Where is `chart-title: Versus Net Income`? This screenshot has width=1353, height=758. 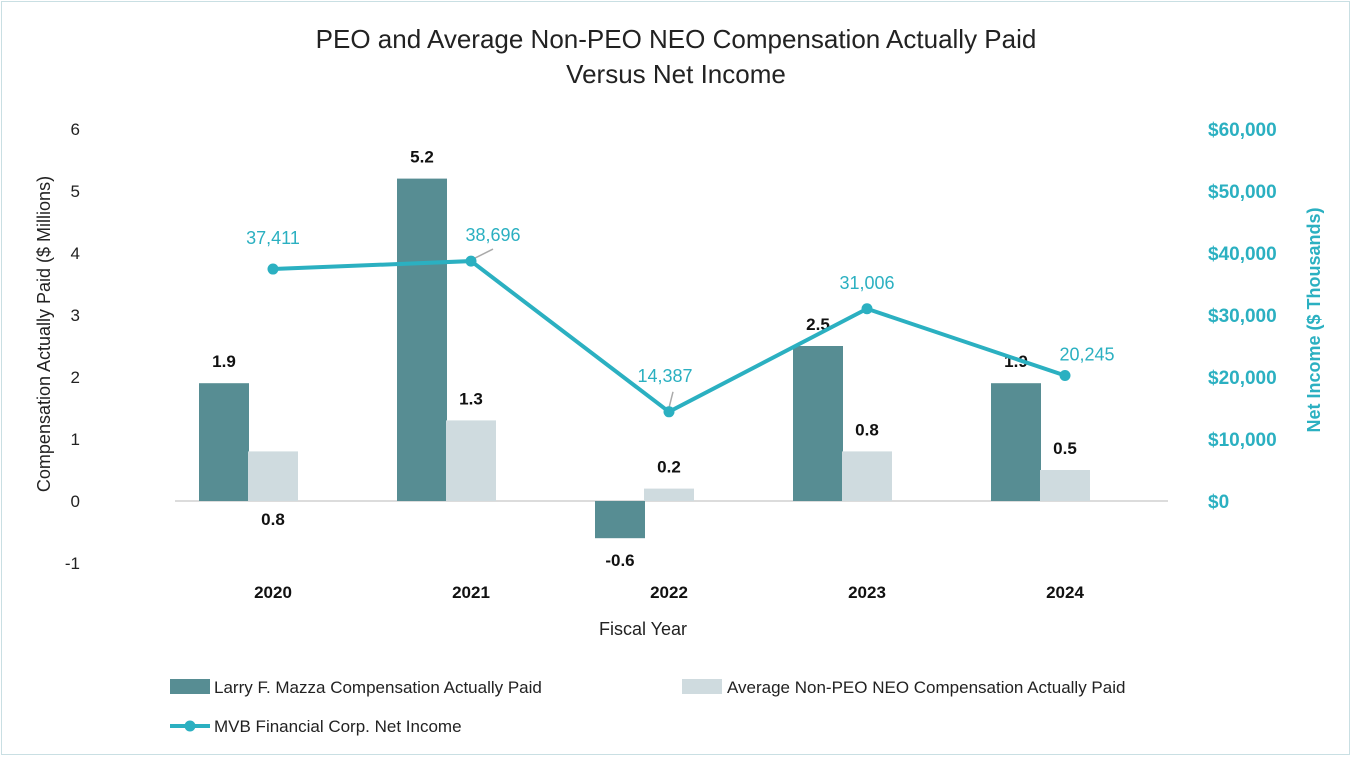 chart-title: Versus Net Income is located at coordinates (676, 74).